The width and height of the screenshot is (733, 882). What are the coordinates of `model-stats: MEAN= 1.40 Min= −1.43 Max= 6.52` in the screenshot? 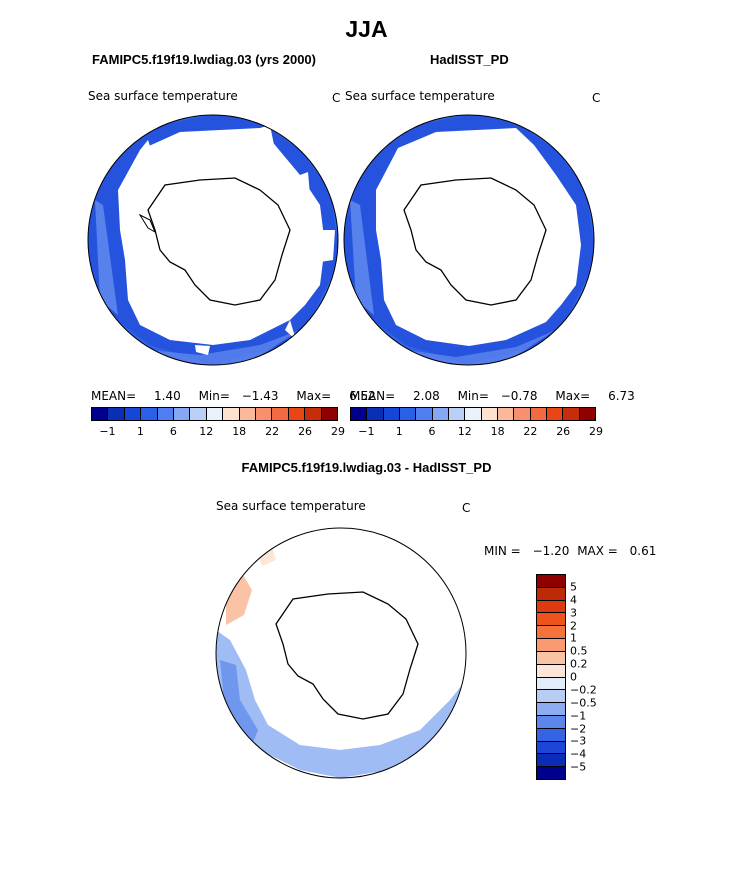 It's located at (233, 396).